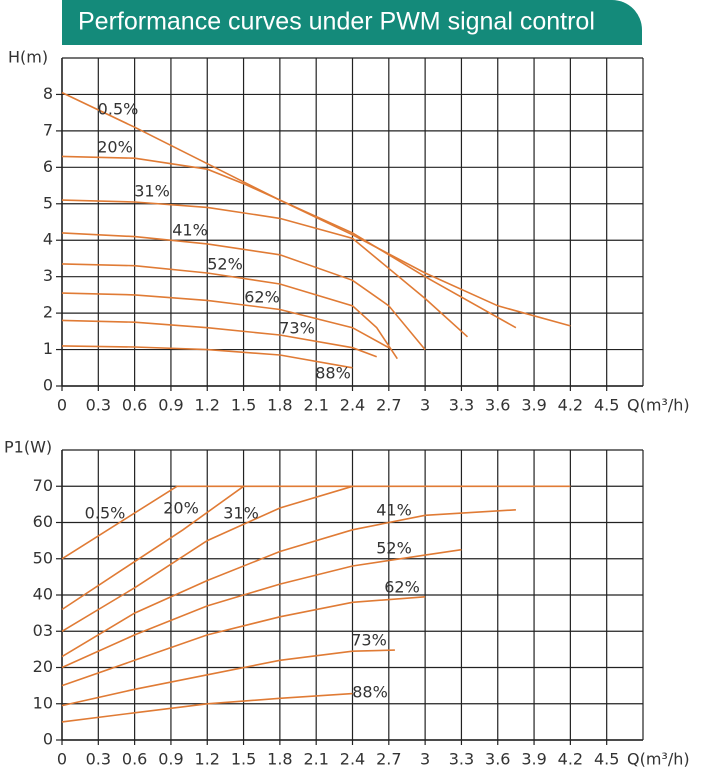  Describe the element at coordinates (48, 239) in the screenshot. I see `y-tick-label: 4` at that location.